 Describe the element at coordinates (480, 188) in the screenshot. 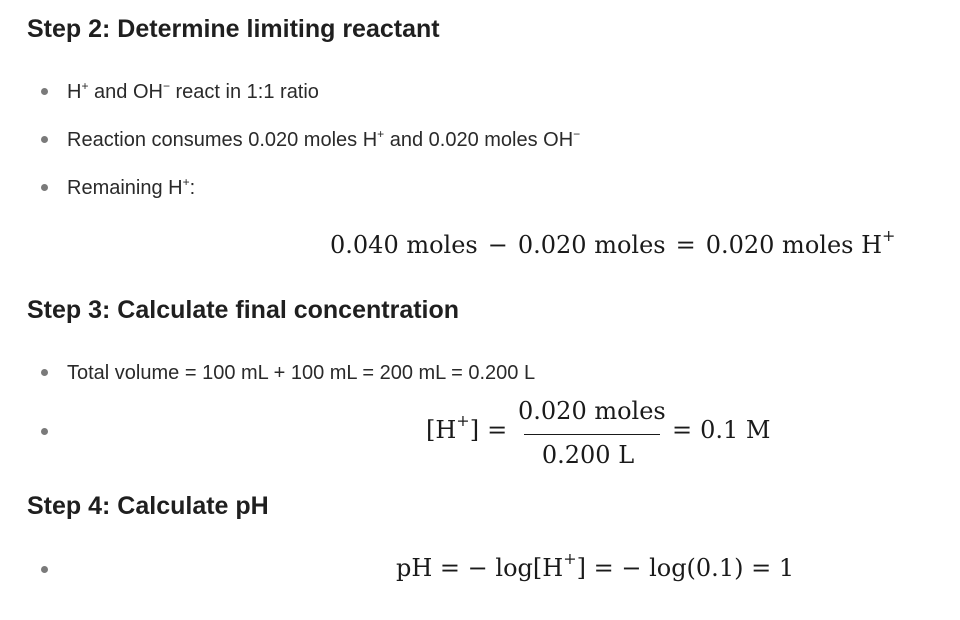

I see `list-item: Remaining H+:` at that location.